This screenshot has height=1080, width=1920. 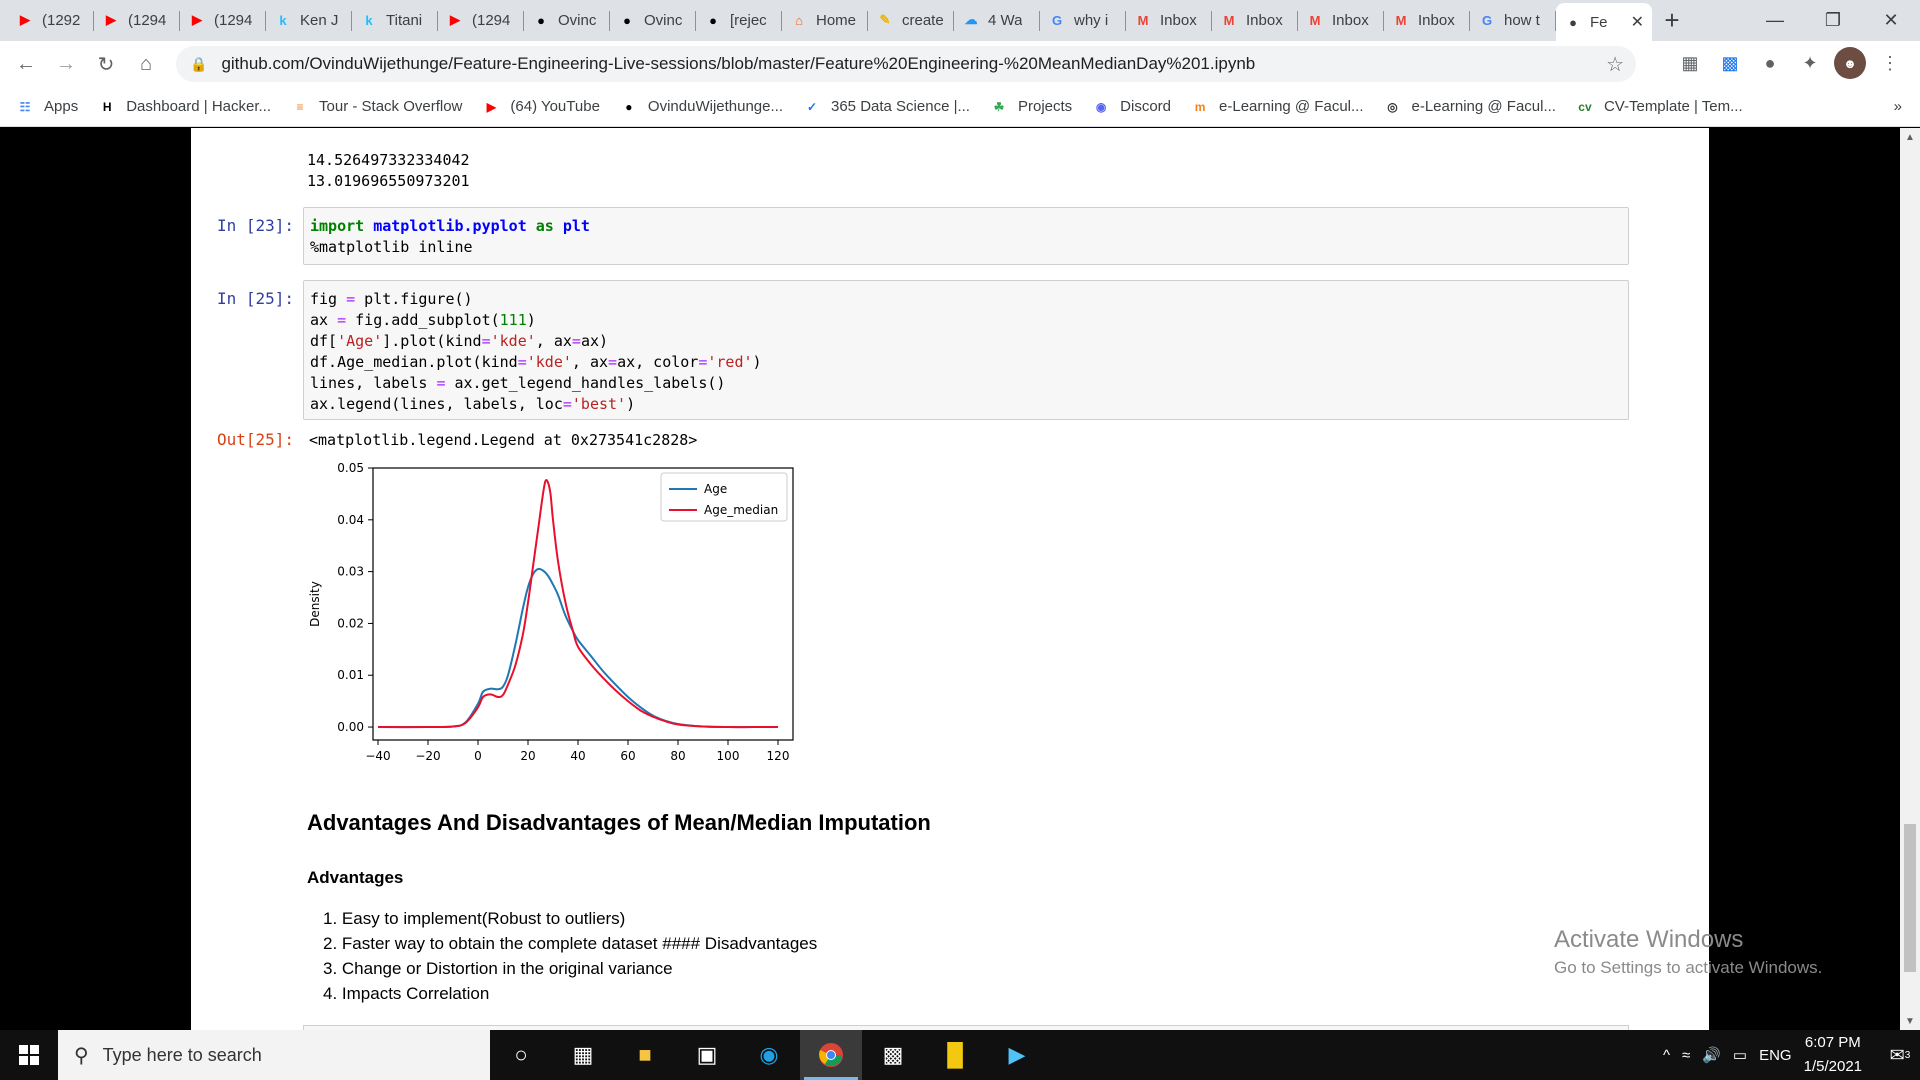 I want to click on taskbar-search-box: ⚲ Type here to search, so click(x=274, y=1055).